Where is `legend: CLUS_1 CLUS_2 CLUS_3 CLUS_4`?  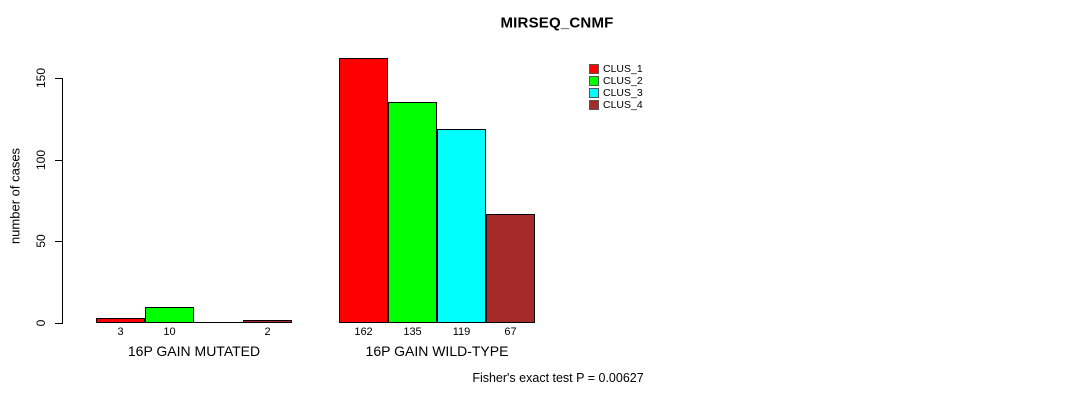 legend: CLUS_1 CLUS_2 CLUS_3 CLUS_4 is located at coordinates (616, 87).